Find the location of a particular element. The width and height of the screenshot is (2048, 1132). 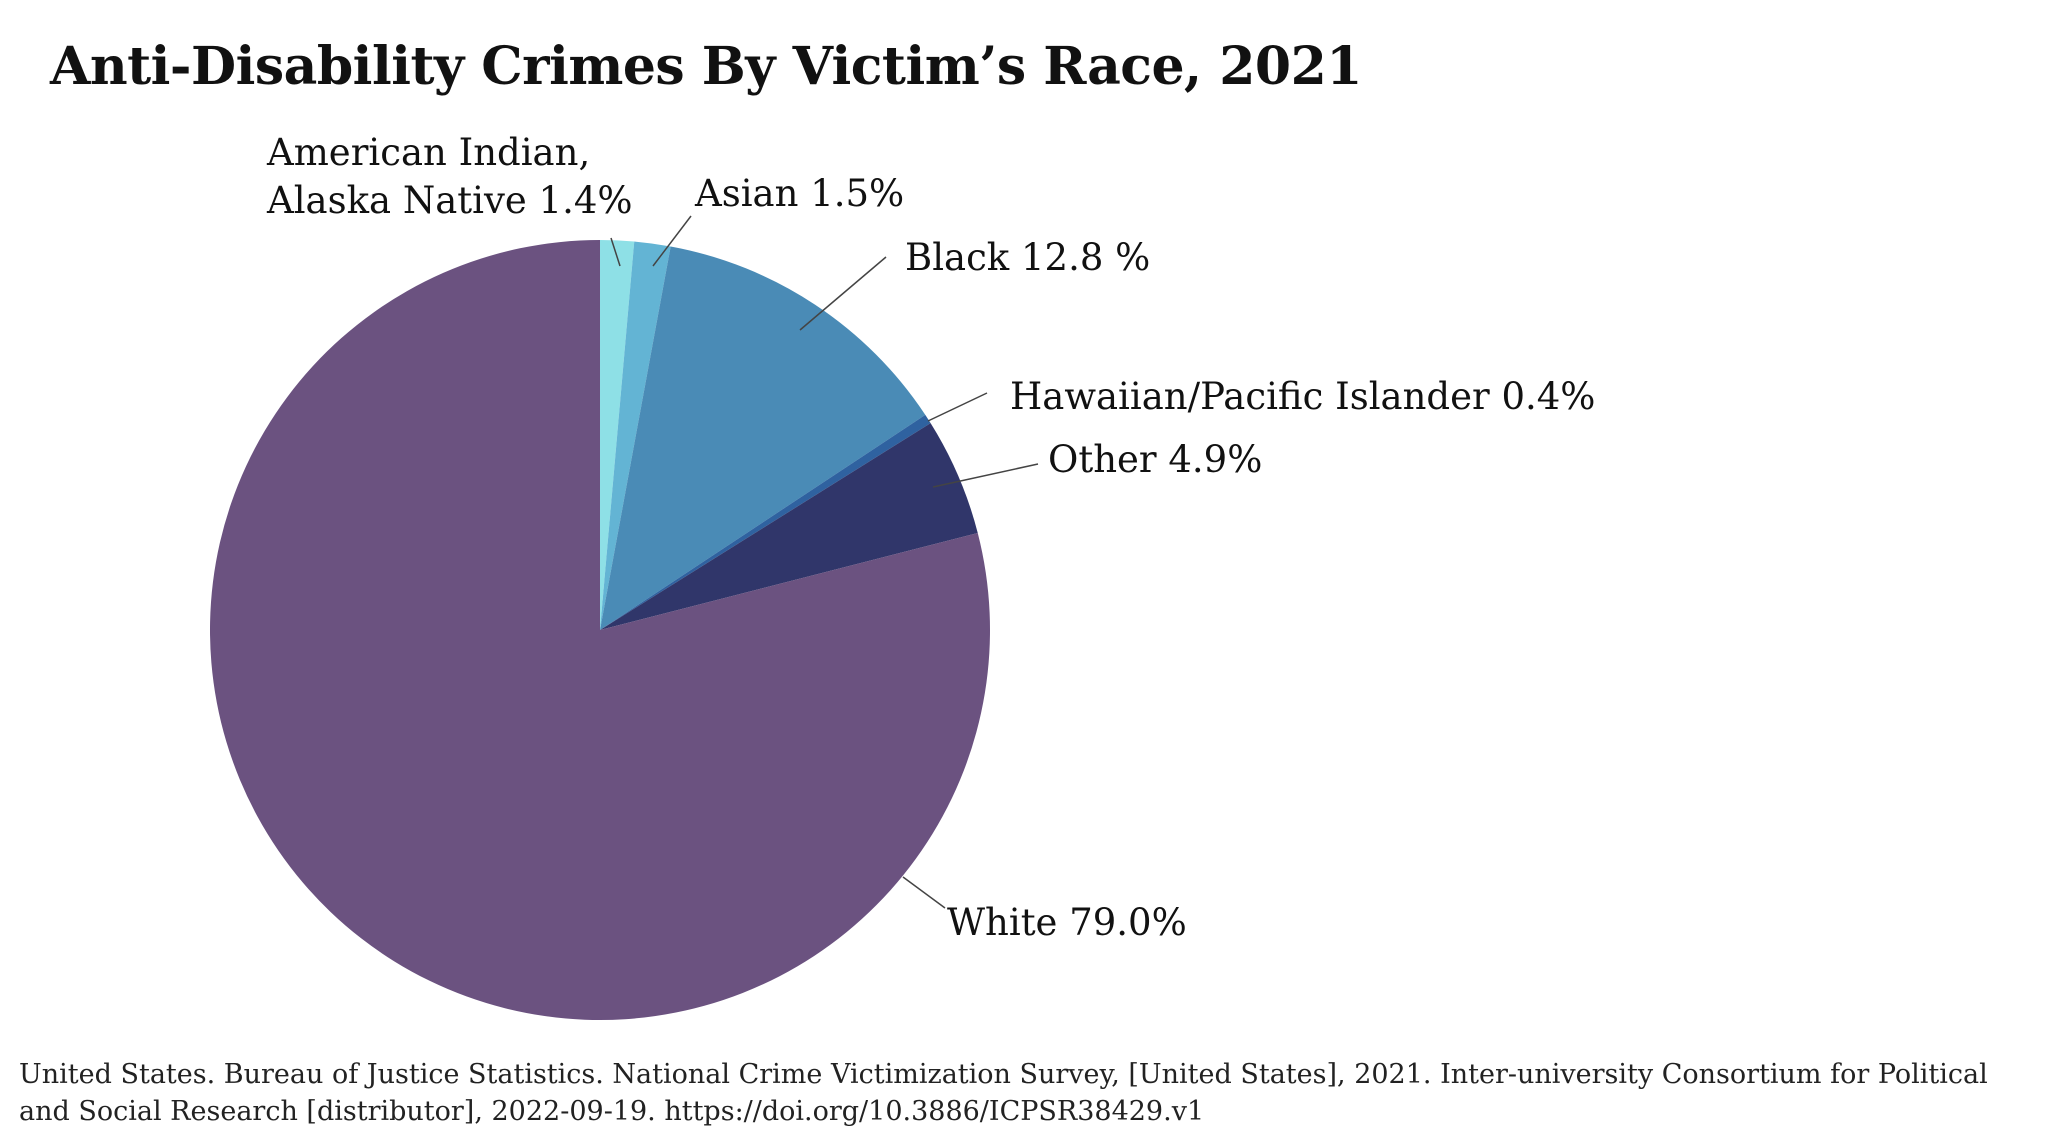

leader-line-hawaiian-pacific-islander is located at coordinates (957, 407).